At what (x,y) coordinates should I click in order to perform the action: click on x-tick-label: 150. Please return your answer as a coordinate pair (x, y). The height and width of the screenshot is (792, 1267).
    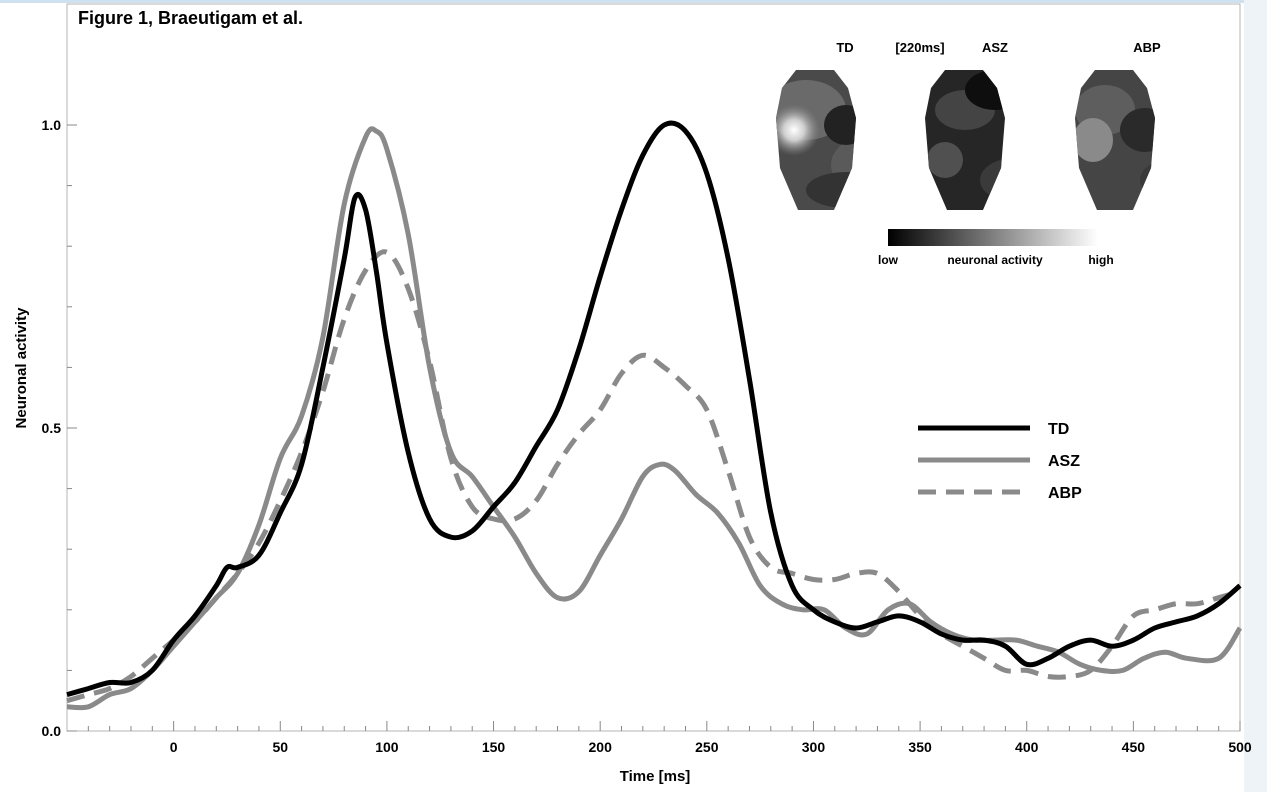
    Looking at the image, I should click on (494, 747).